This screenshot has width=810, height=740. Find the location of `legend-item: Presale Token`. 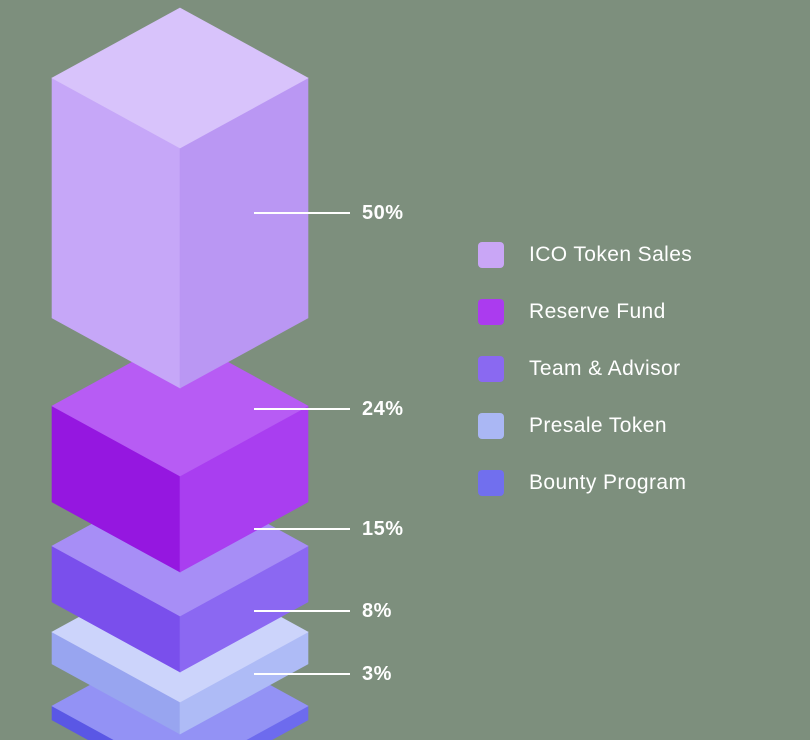

legend-item: Presale Token is located at coordinates (585, 426).